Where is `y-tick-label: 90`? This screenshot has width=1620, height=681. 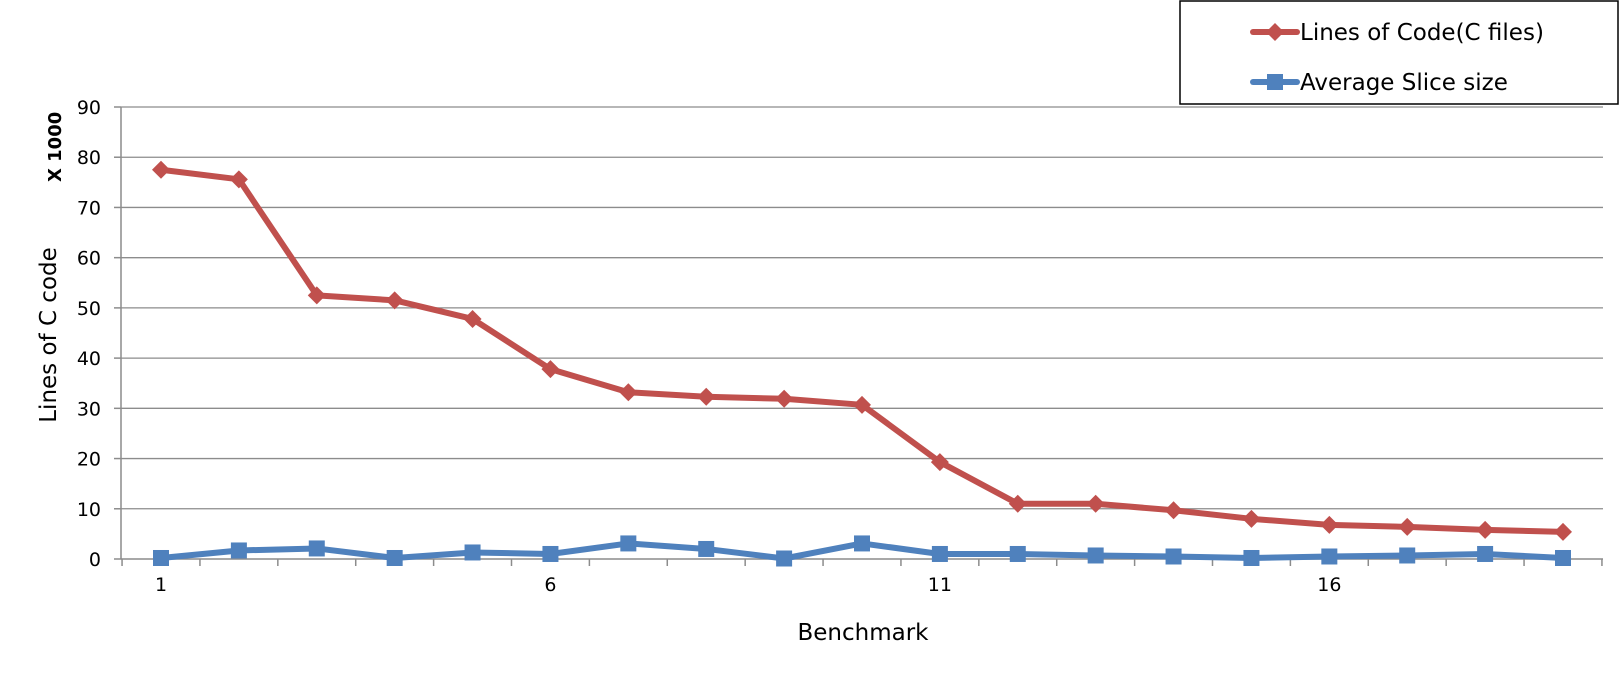
y-tick-label: 90 is located at coordinates (89, 108).